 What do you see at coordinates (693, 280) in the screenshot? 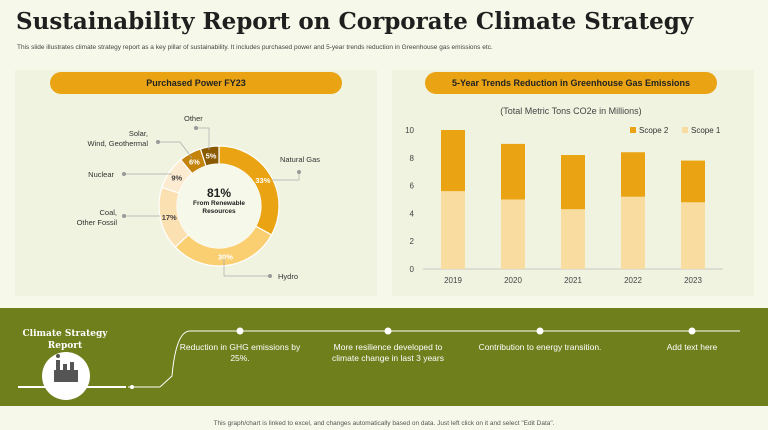
I see `x-tick-2023: 2023` at bounding box center [693, 280].